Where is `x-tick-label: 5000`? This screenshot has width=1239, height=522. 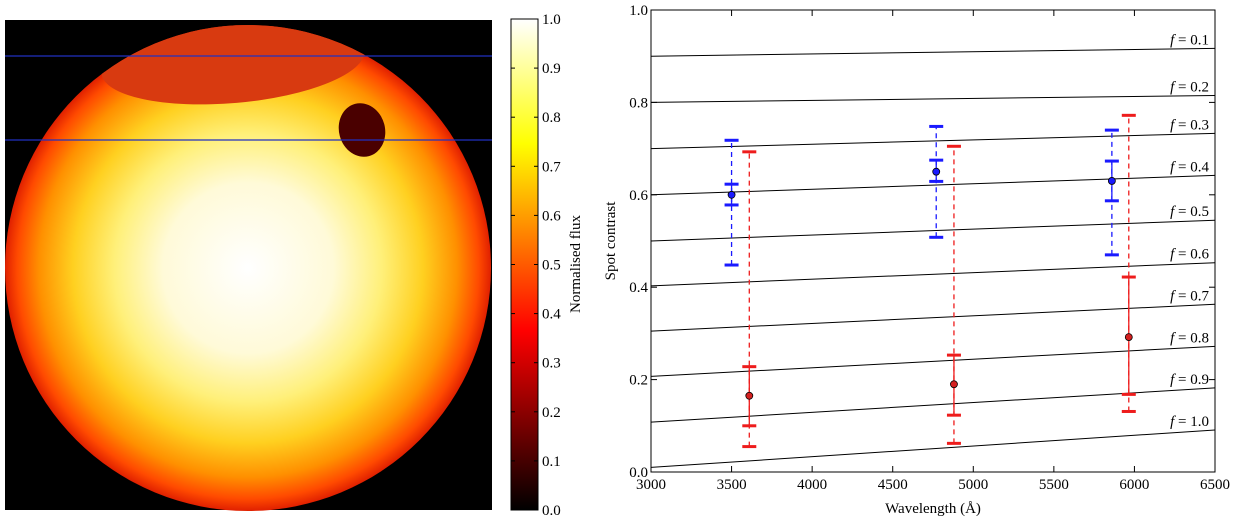 x-tick-label: 5000 is located at coordinates (973, 485).